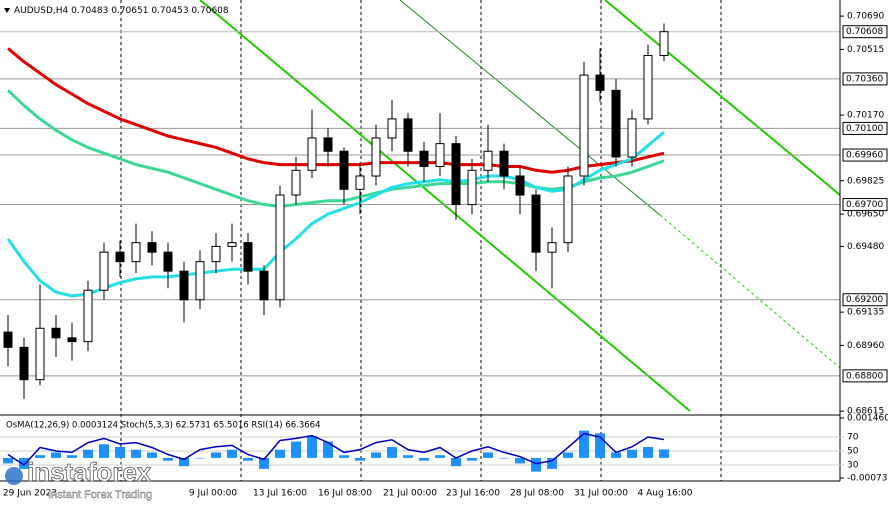 This screenshot has height=505, width=888. I want to click on header-high: 0.70651, so click(129, 11).